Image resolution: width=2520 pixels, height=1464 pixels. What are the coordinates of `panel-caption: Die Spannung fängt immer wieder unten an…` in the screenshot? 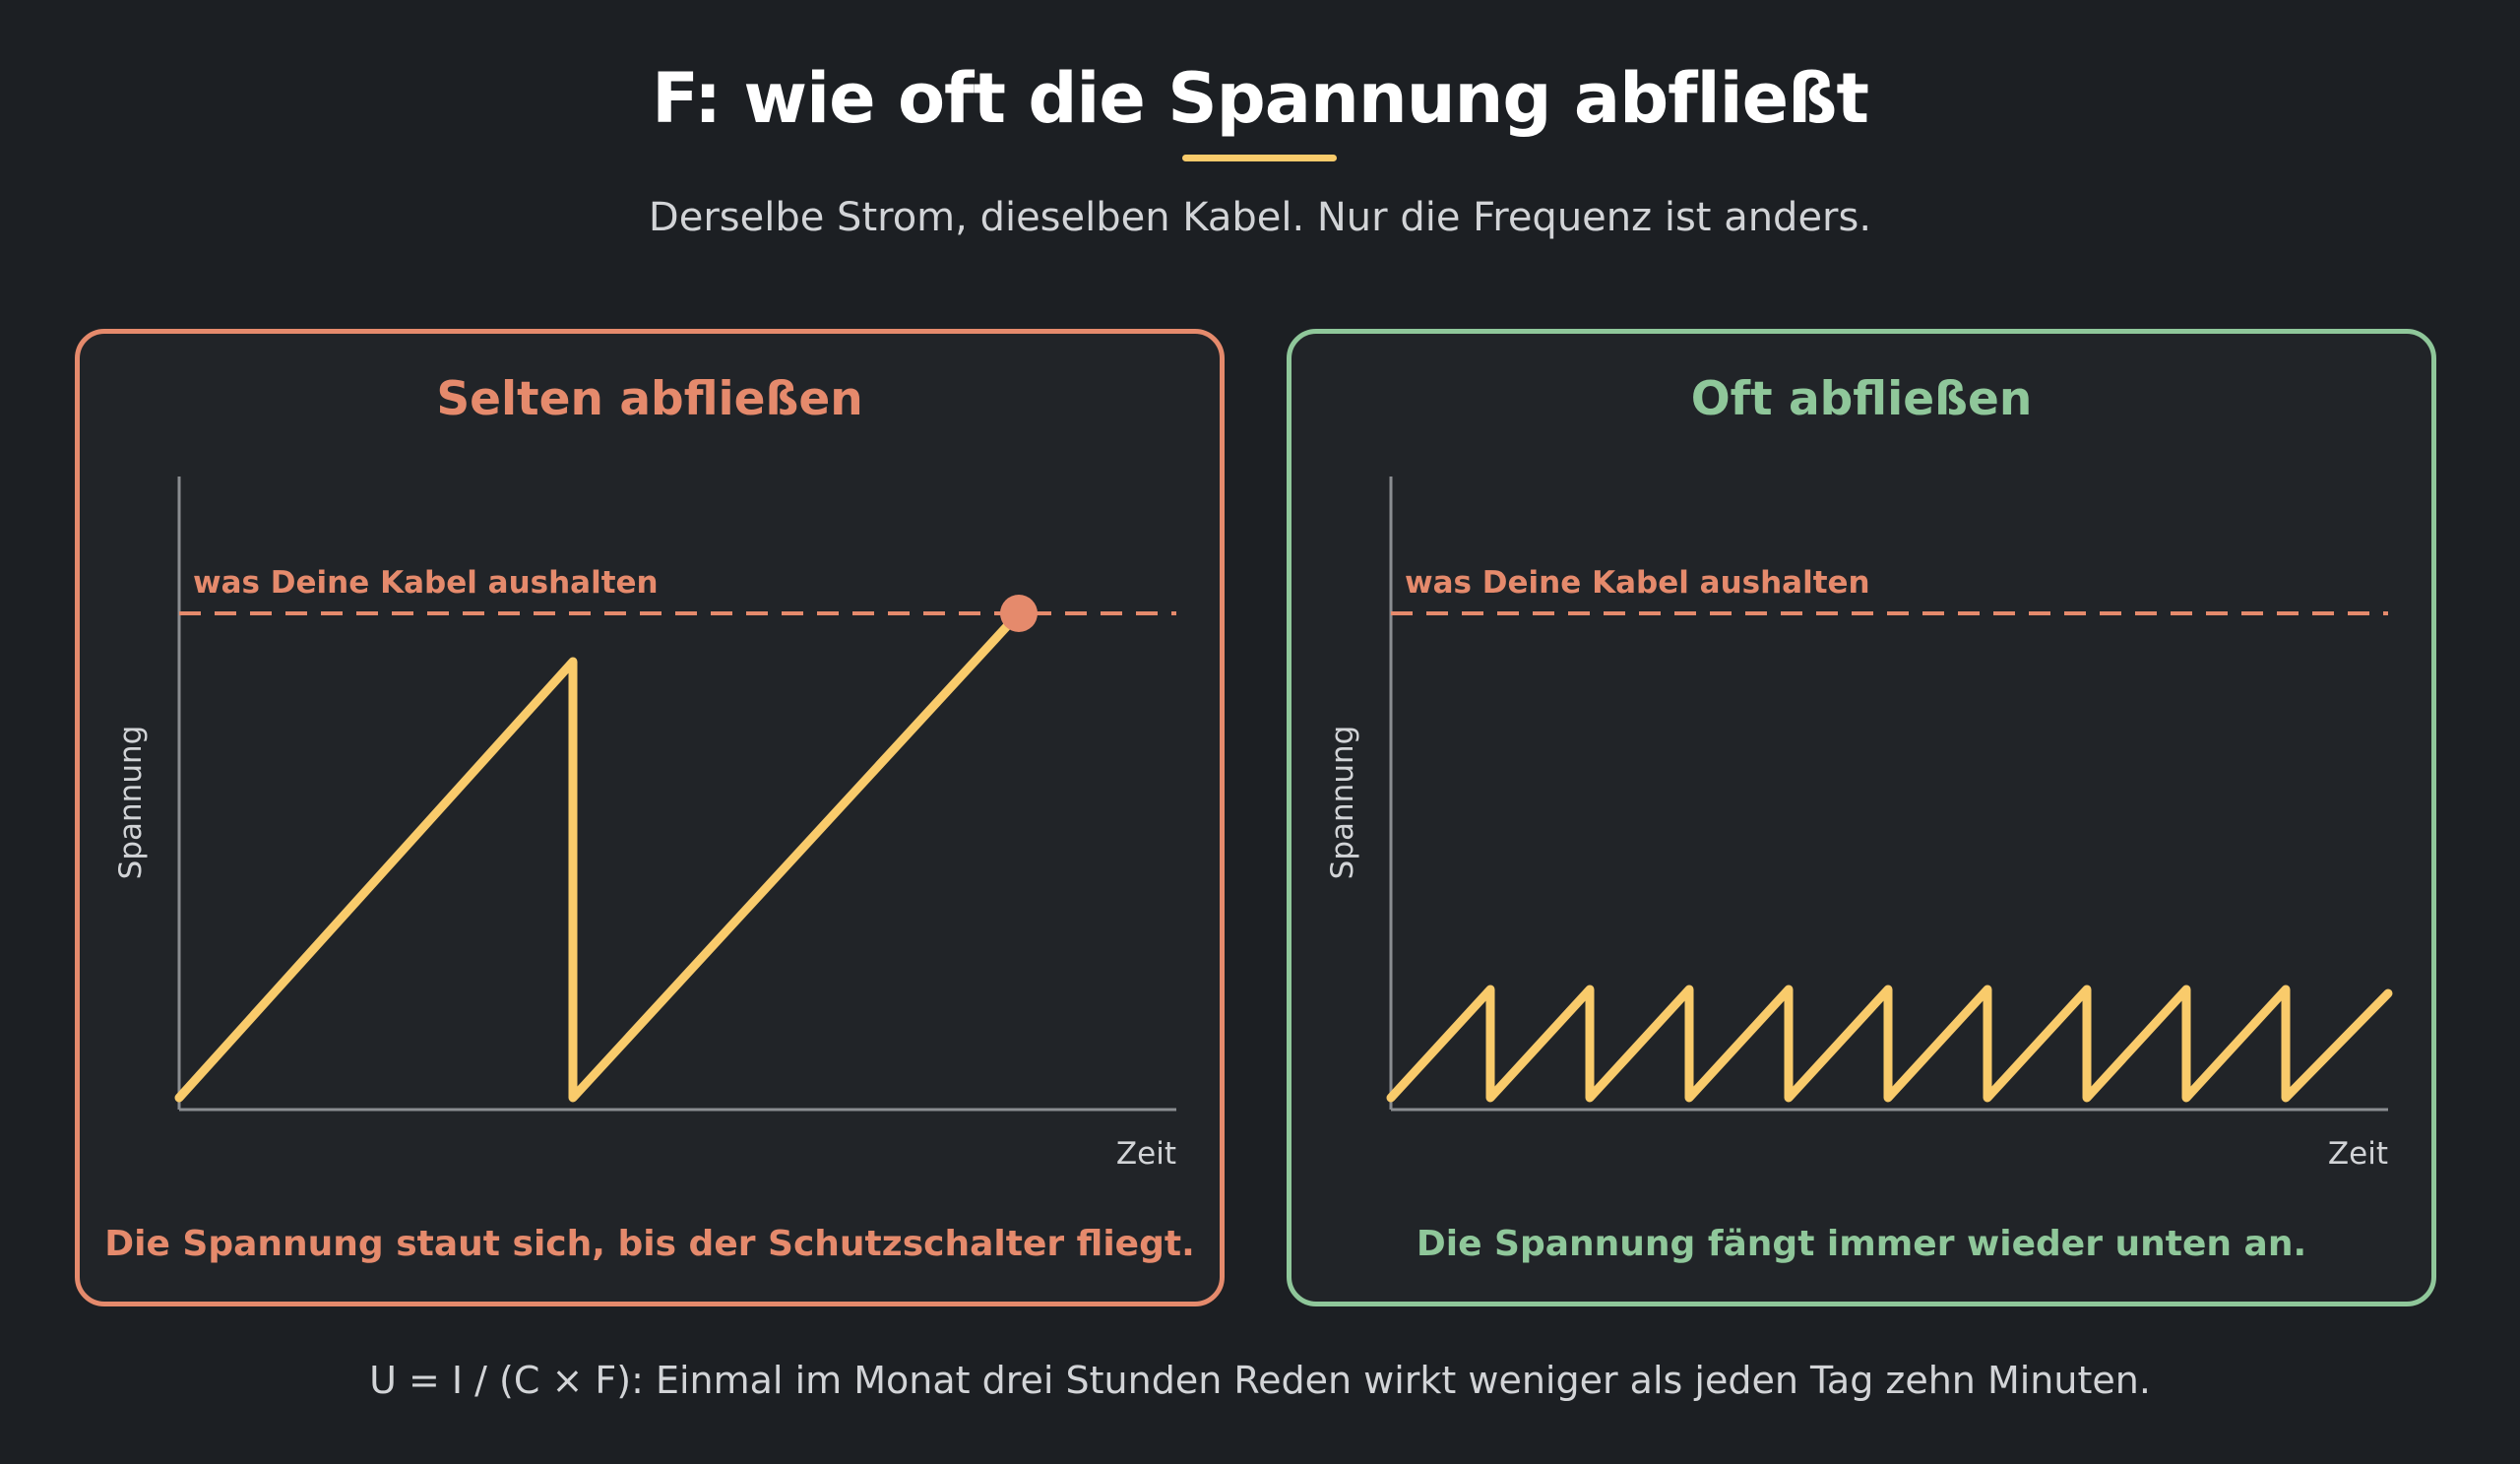 It's located at (1861, 1244).